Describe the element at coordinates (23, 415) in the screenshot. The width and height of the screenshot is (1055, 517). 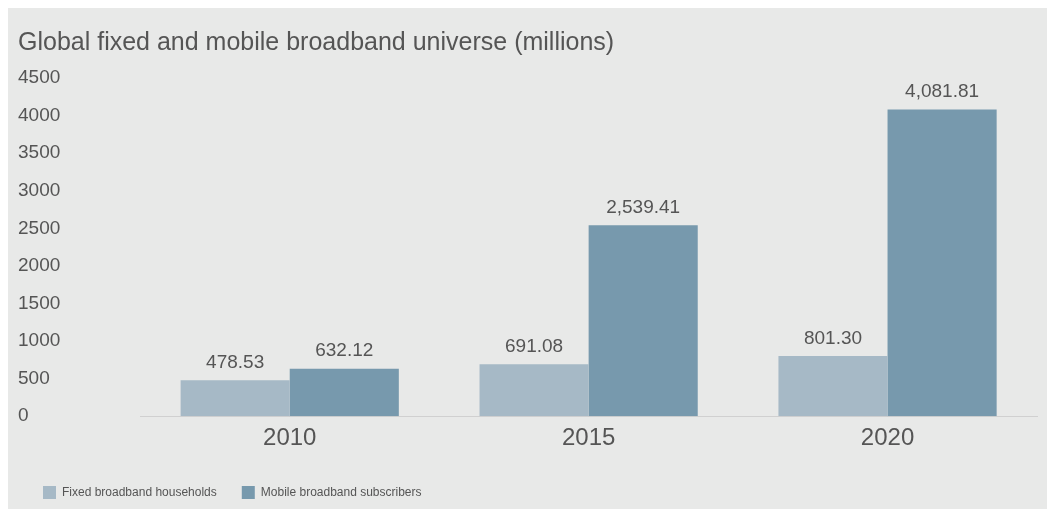
I see `y-tick-label: 0` at that location.